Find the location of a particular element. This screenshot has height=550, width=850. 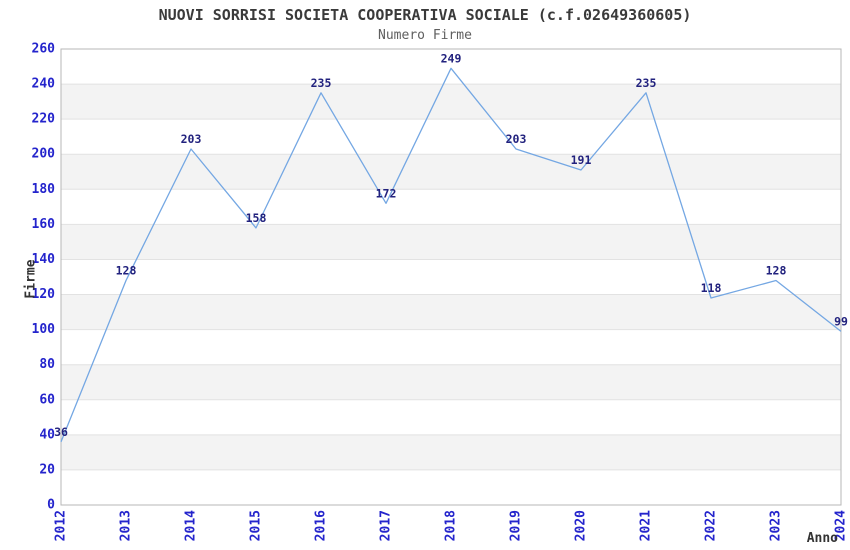

svg-text: 2017 is located at coordinates (386, 525).